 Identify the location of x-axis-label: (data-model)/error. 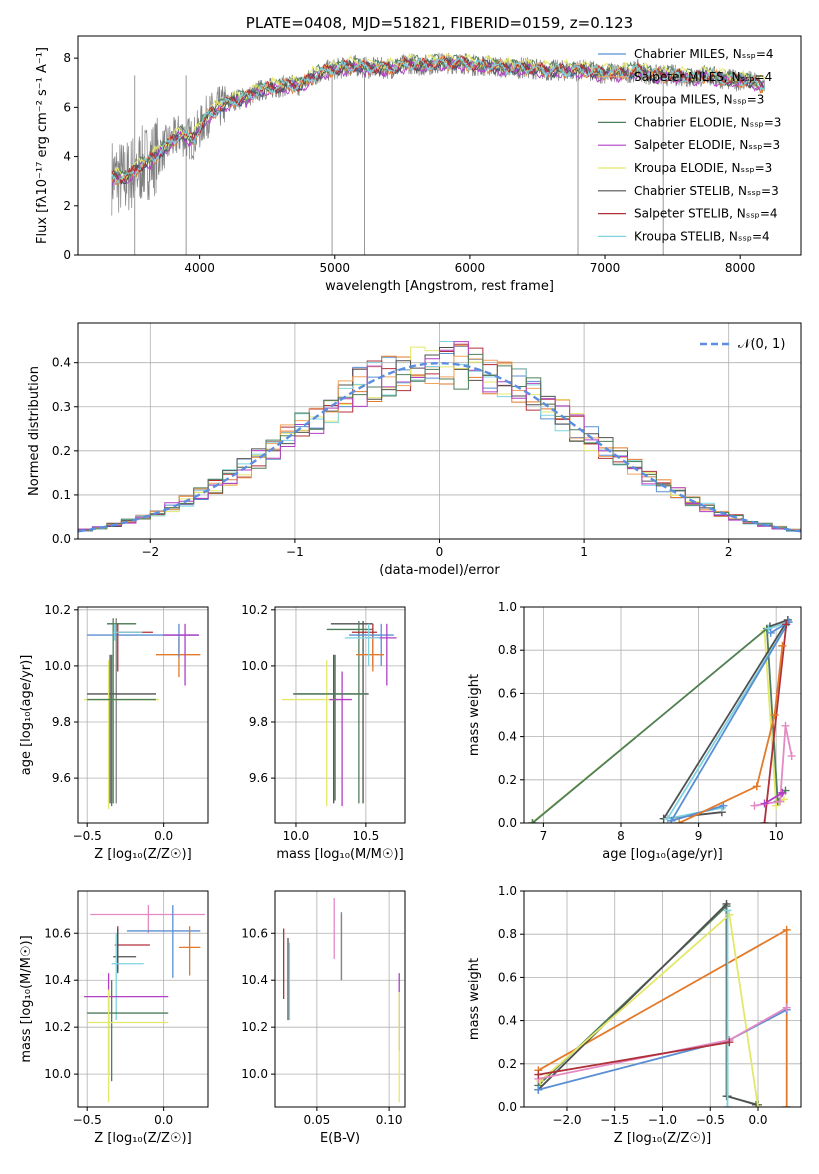
(439, 570).